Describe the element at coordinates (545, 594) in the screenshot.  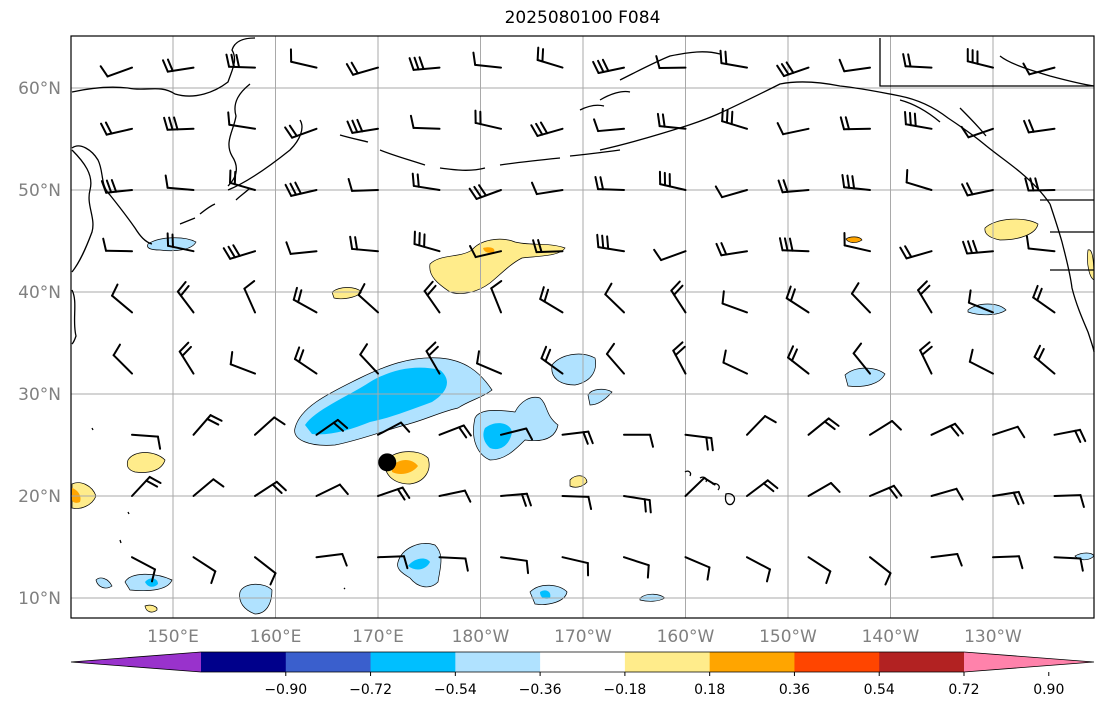
I see `neg-region-11-inner` at that location.